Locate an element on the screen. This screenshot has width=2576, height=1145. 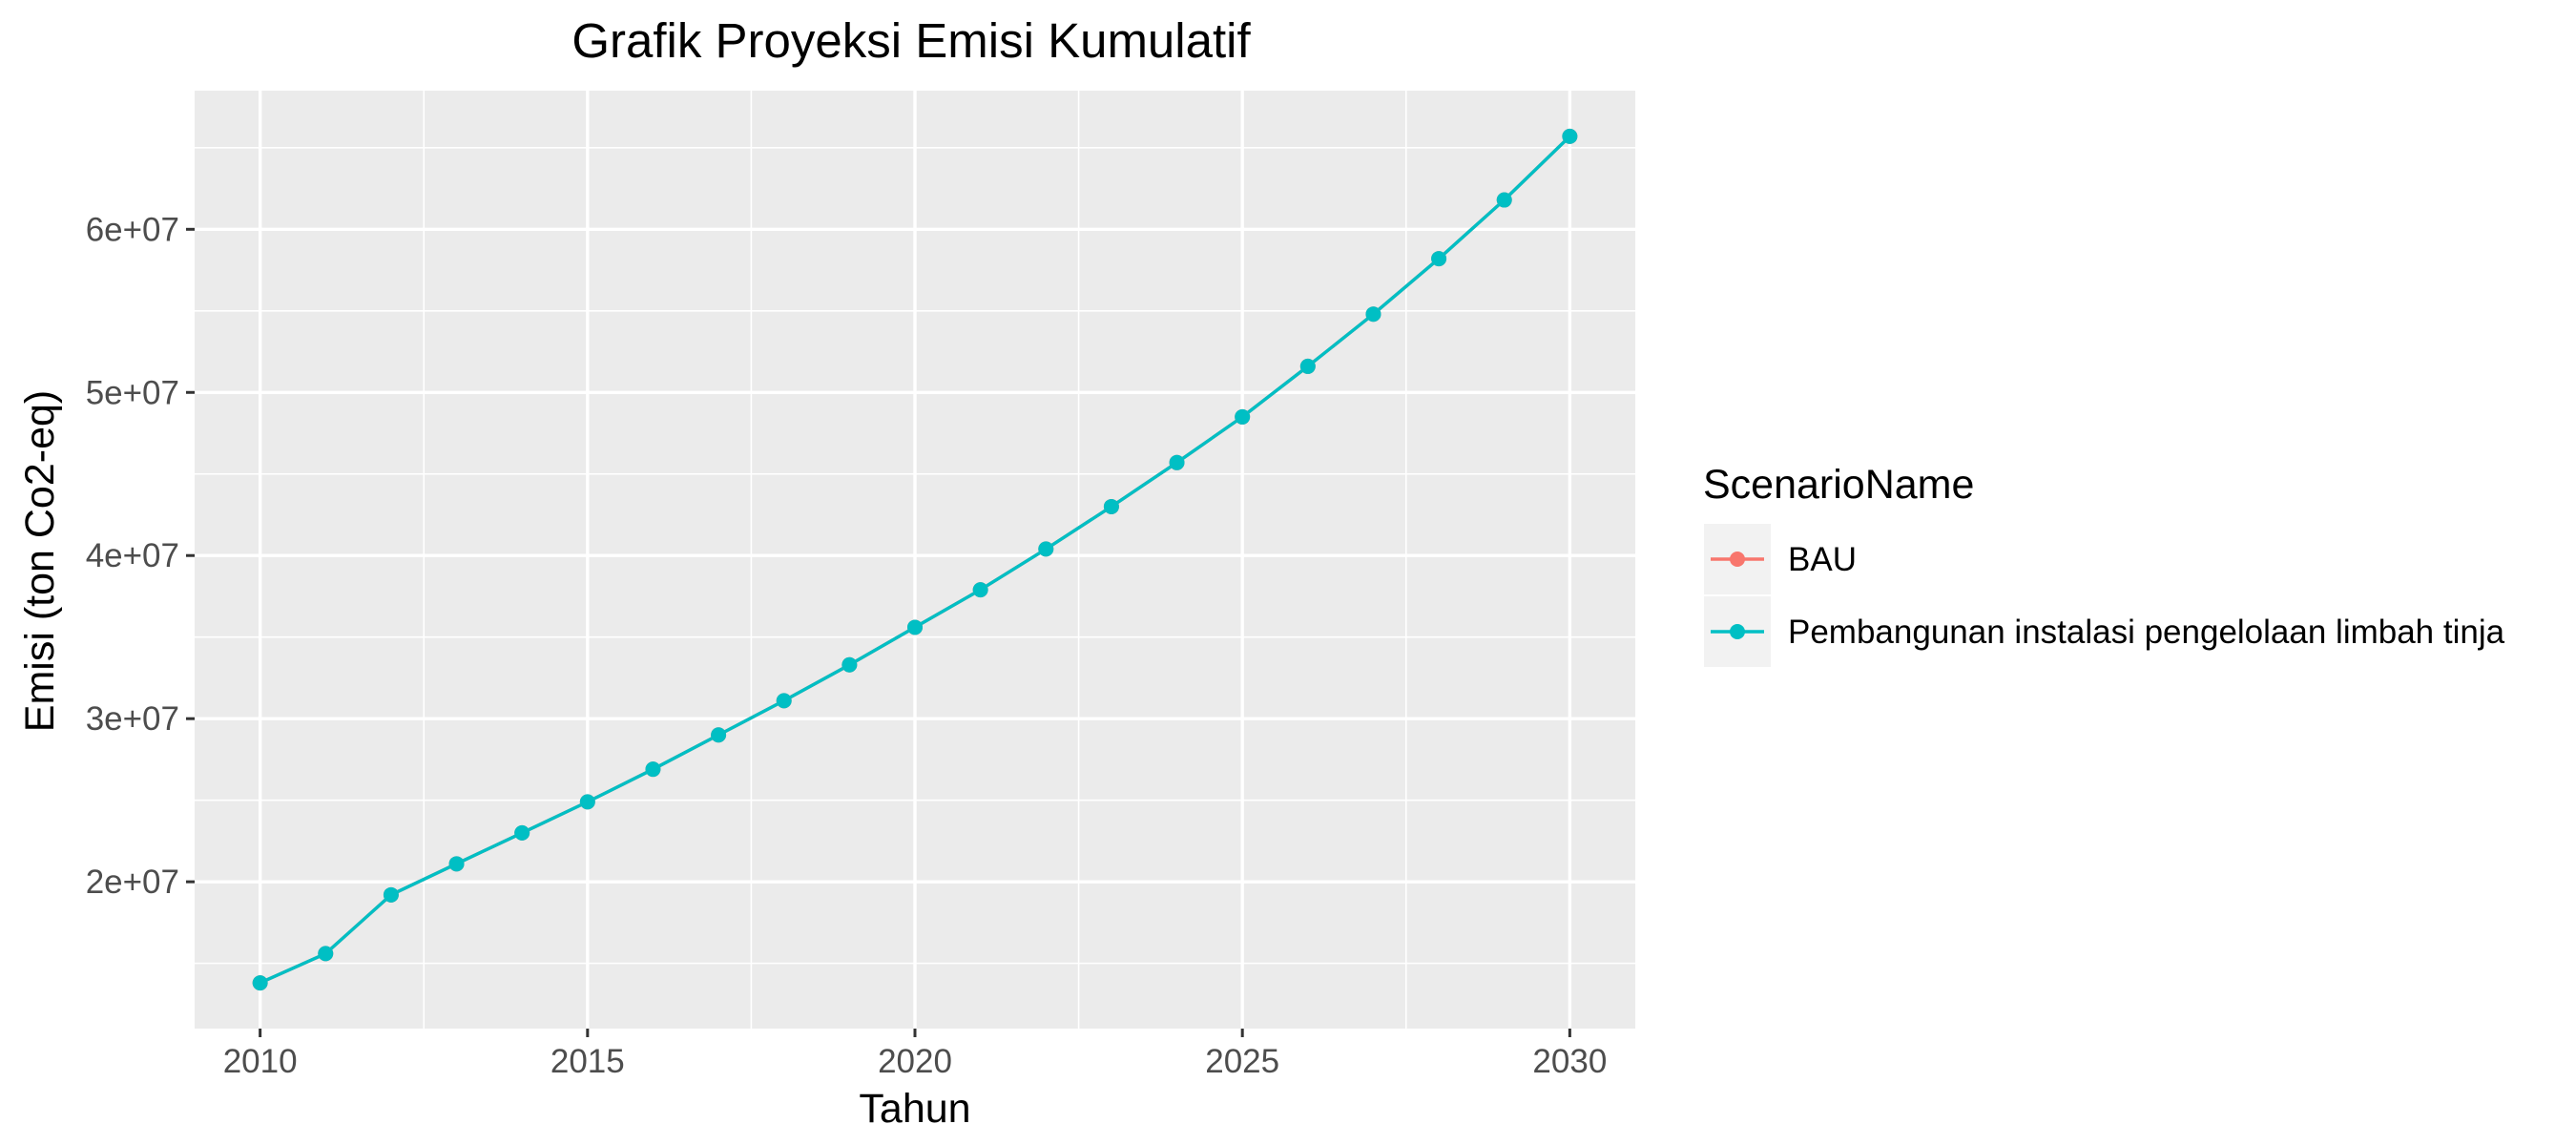
y-tick-label: 3e+07 is located at coordinates (132, 719).